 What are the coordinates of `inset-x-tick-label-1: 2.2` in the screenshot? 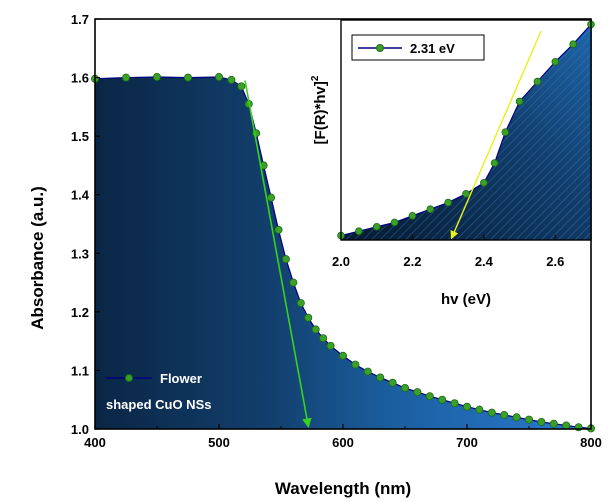 It's located at (412, 261).